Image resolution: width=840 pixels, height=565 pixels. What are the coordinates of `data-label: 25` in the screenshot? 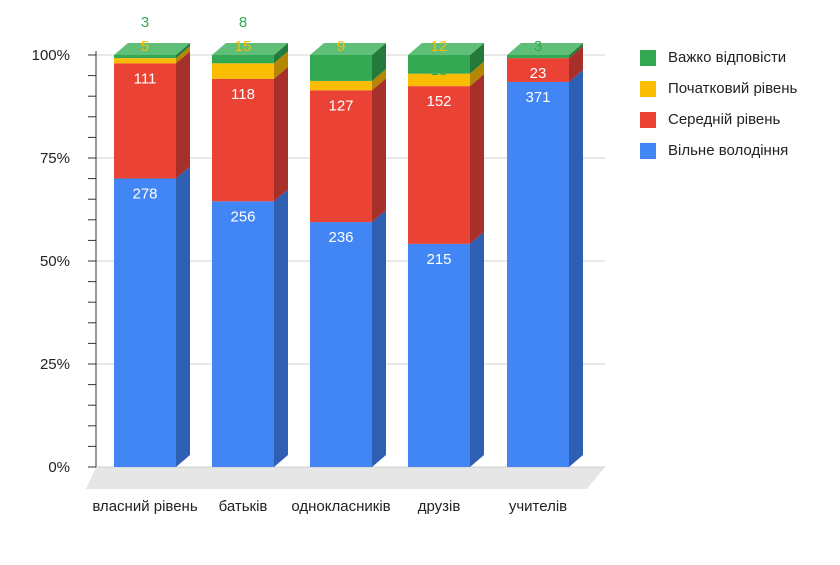 It's located at (341, 70).